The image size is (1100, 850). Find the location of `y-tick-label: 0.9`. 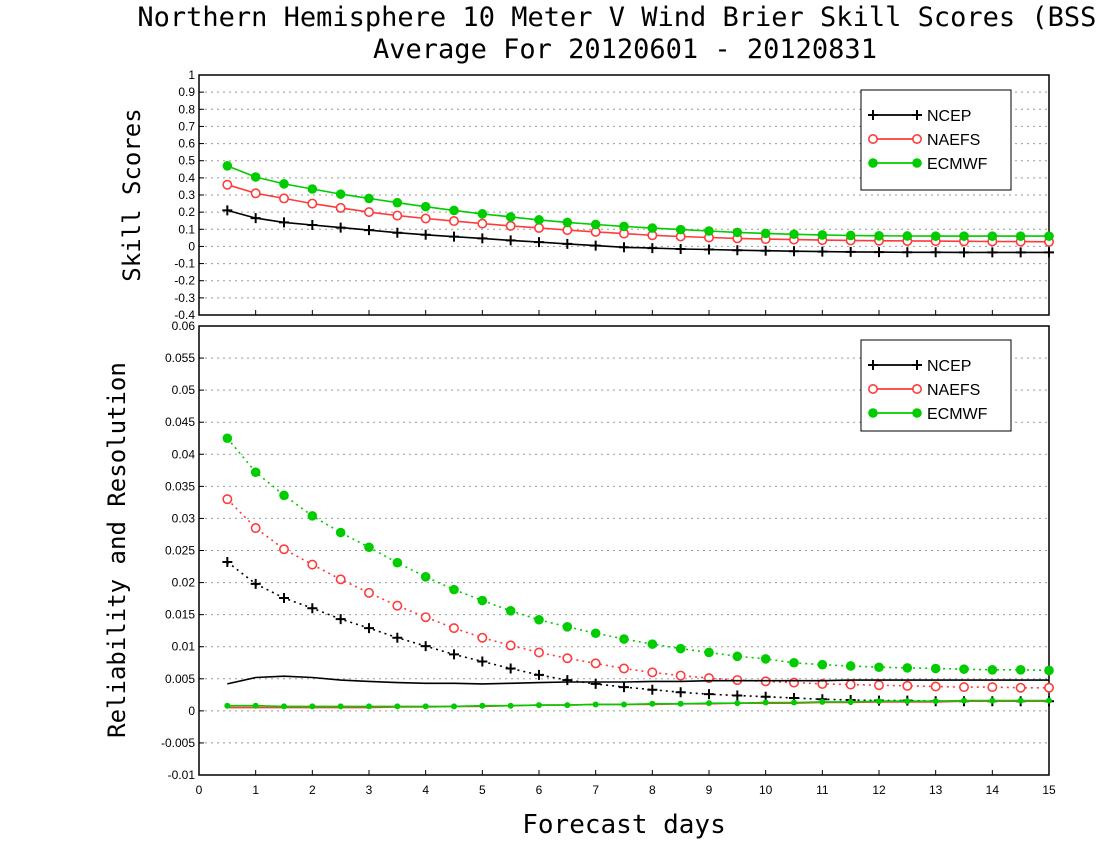

y-tick-label: 0.9 is located at coordinates (186, 92).